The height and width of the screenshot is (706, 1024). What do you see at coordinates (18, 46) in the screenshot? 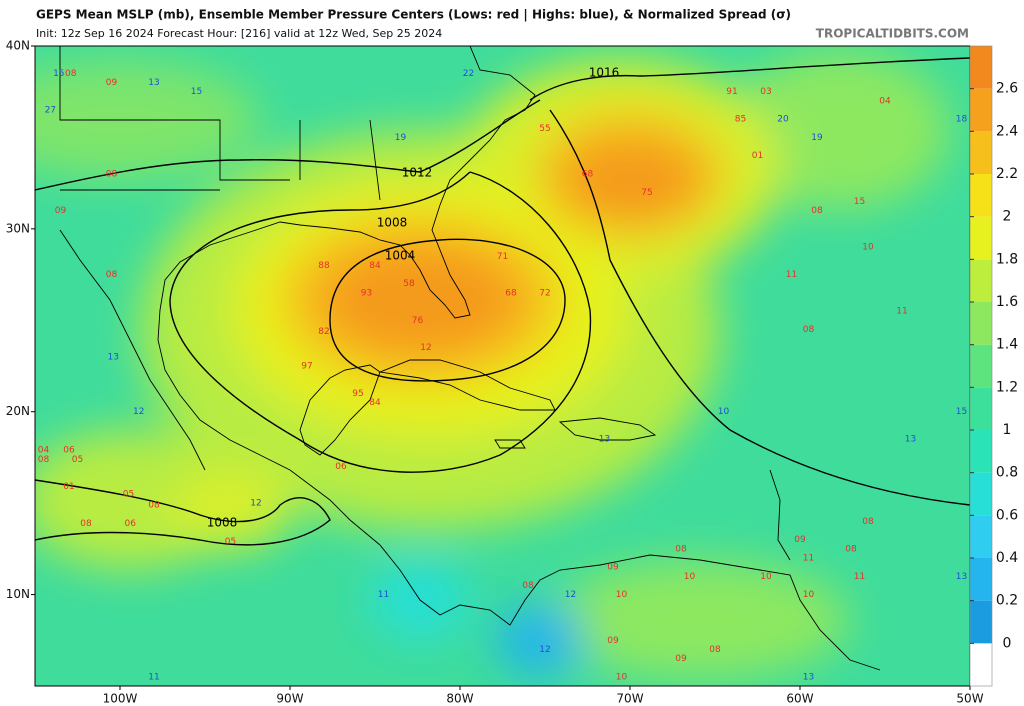
I see `y-tick-label: 40N` at bounding box center [18, 46].